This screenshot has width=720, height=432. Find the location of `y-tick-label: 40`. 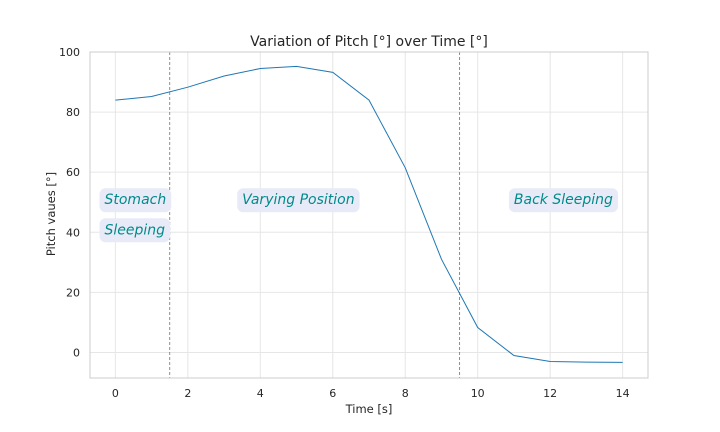

y-tick-label: 40 is located at coordinates (73, 232).